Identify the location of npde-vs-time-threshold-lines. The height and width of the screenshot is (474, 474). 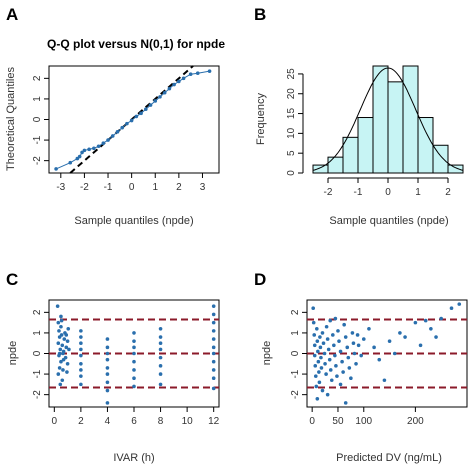
(134, 353).